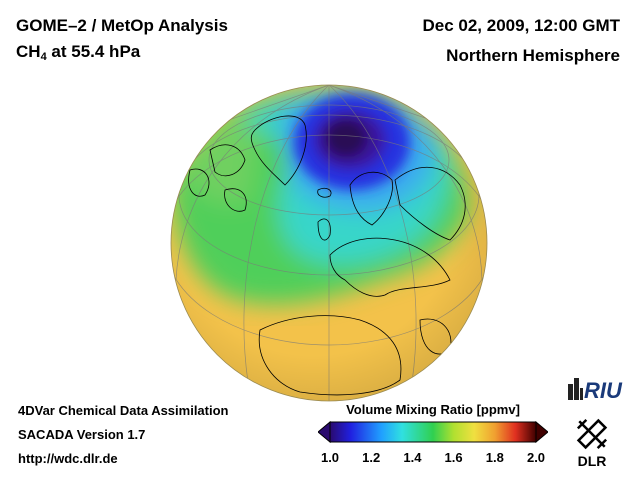 The height and width of the screenshot is (480, 640). What do you see at coordinates (453, 457) in the screenshot?
I see `colorbar-tick-label: 1.6` at bounding box center [453, 457].